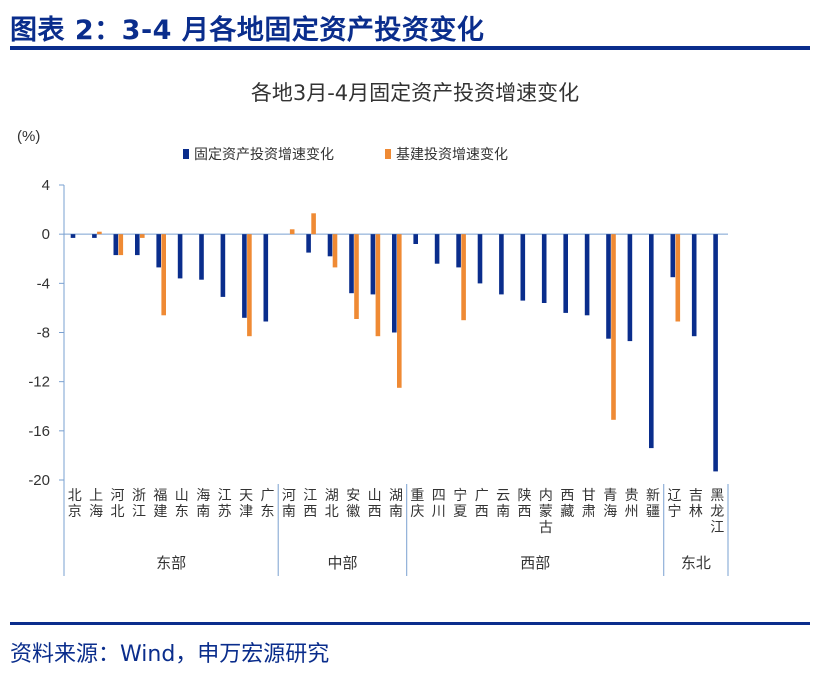 This screenshot has width=818, height=678. Describe the element at coordinates (96, 504) in the screenshot. I see `x-category-label: 上海` at that location.